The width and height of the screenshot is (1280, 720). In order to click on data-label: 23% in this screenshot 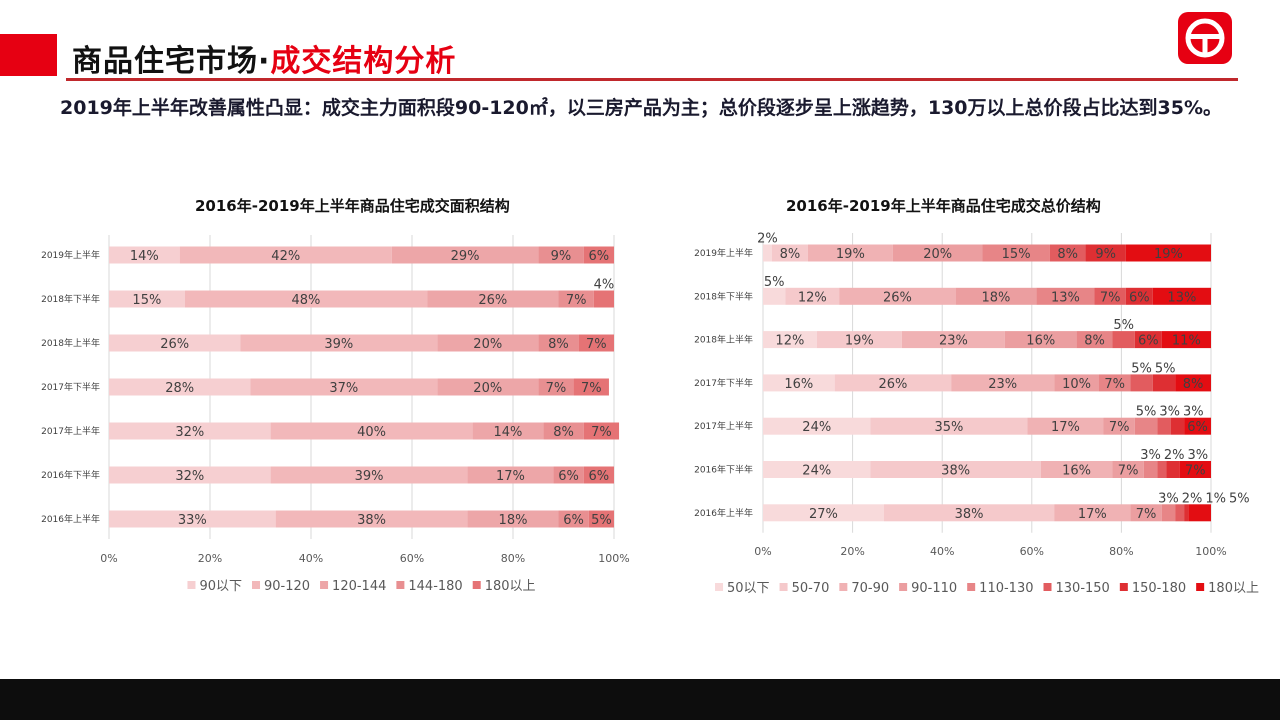, I will do `click(1002, 384)`.